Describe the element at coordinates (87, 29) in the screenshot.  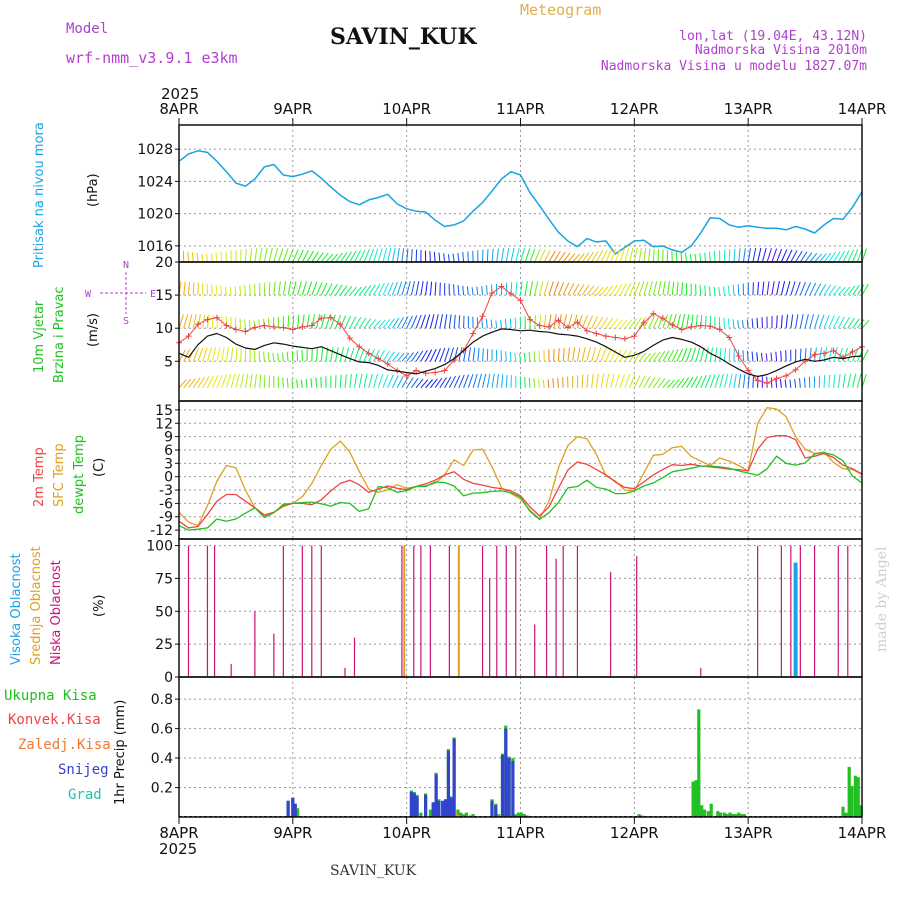
I see `model-label: Model` at that location.